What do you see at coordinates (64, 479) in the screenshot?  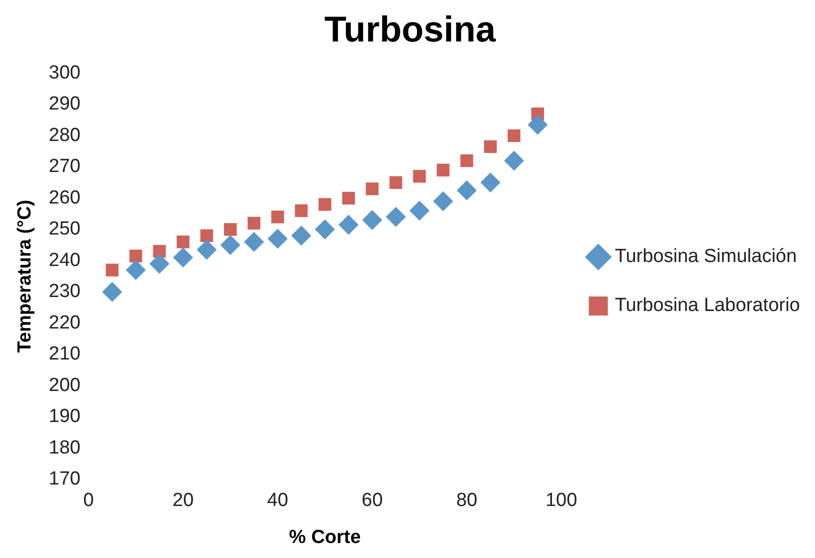 I see `y-tick-label: 170` at bounding box center [64, 479].